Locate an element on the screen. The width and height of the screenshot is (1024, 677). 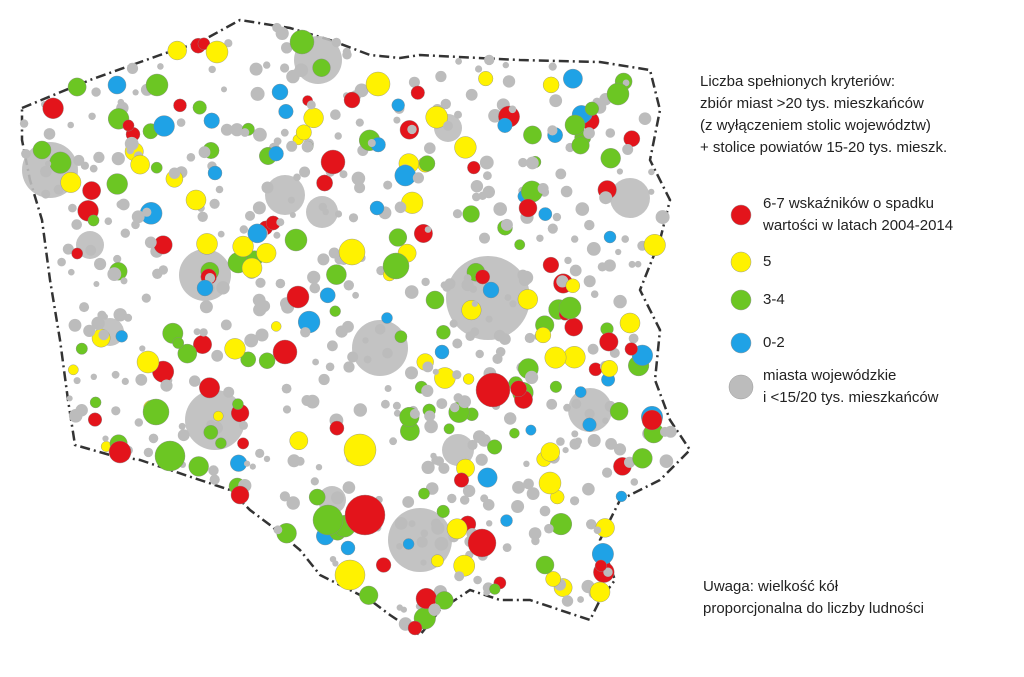
legend-swatch is located at coordinates (741, 215).